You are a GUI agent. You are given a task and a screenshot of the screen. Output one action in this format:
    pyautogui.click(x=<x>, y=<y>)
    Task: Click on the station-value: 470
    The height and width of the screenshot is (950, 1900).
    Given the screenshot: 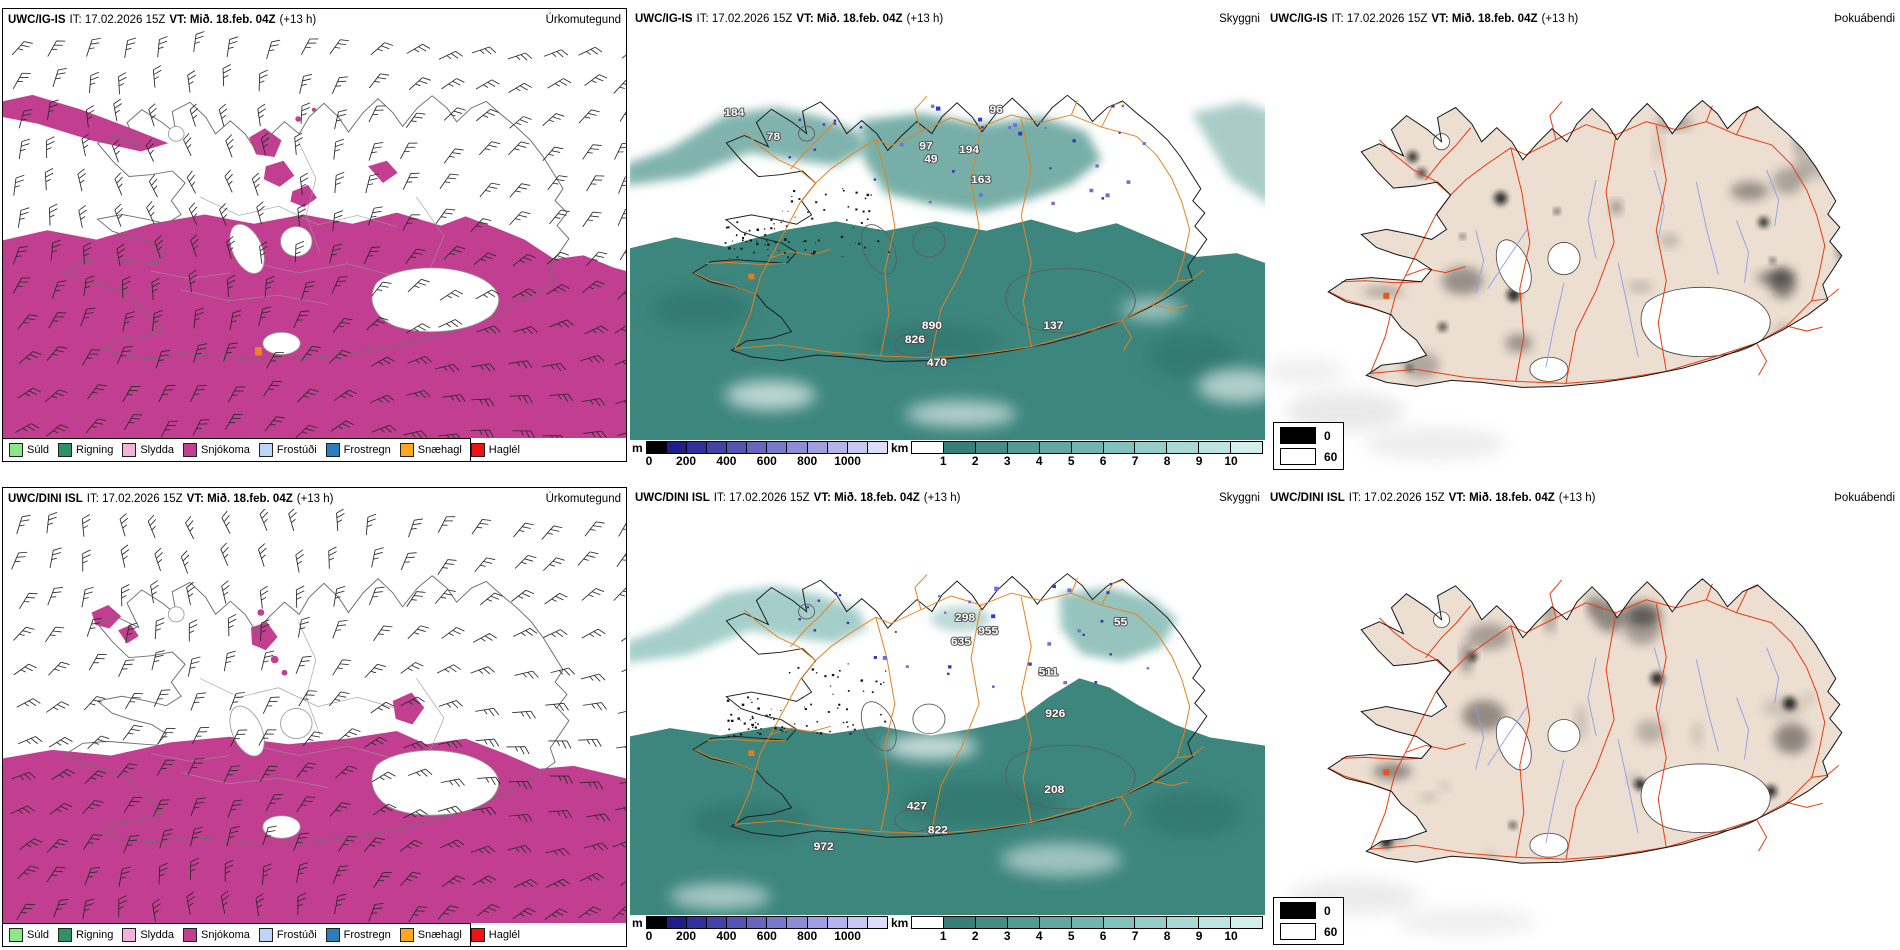 What is the action you would take?
    pyautogui.click(x=937, y=363)
    